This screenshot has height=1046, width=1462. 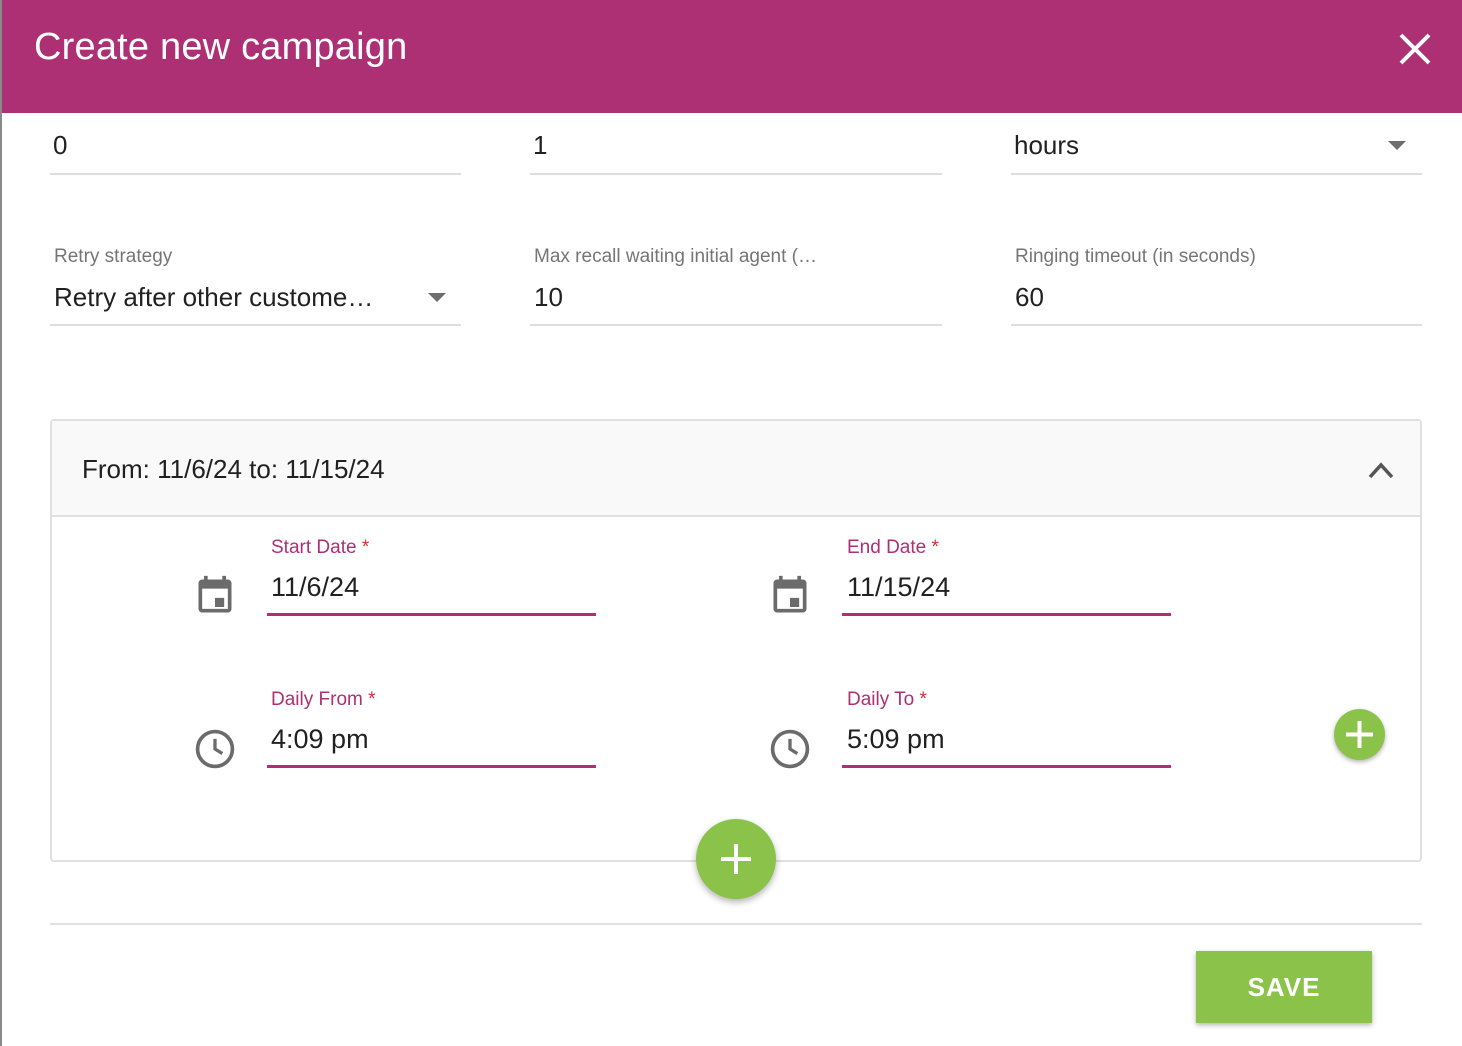 What do you see at coordinates (233, 469) in the screenshot?
I see `schedule-summary: From: 11/6/24 to: 11/15/24` at bounding box center [233, 469].